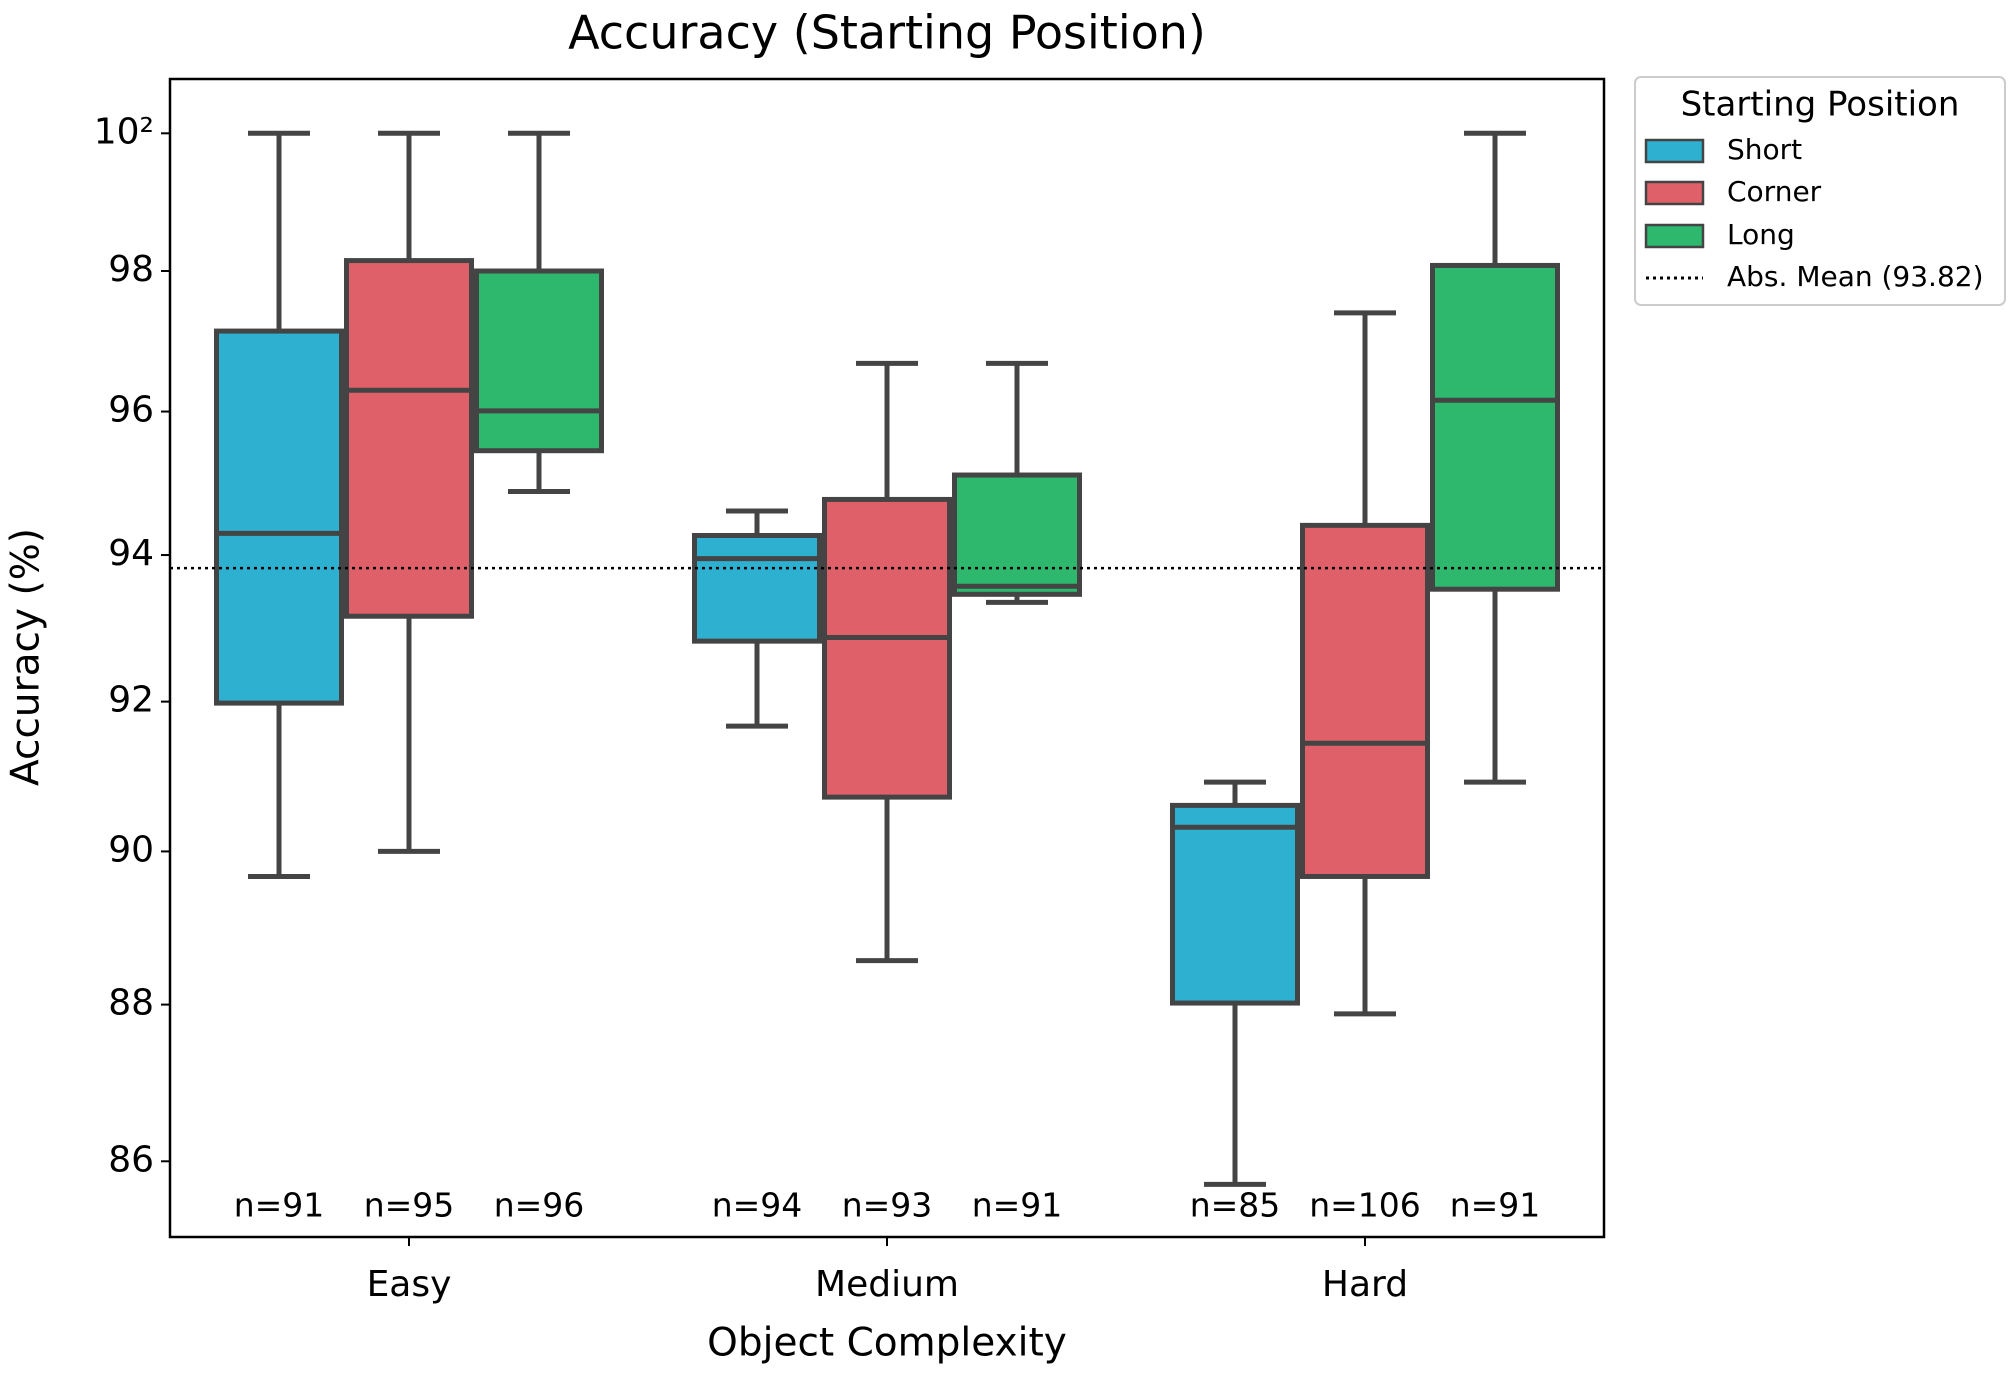  Describe the element at coordinates (1365, 1284) in the screenshot. I see `x-tick-label: Hard` at that location.